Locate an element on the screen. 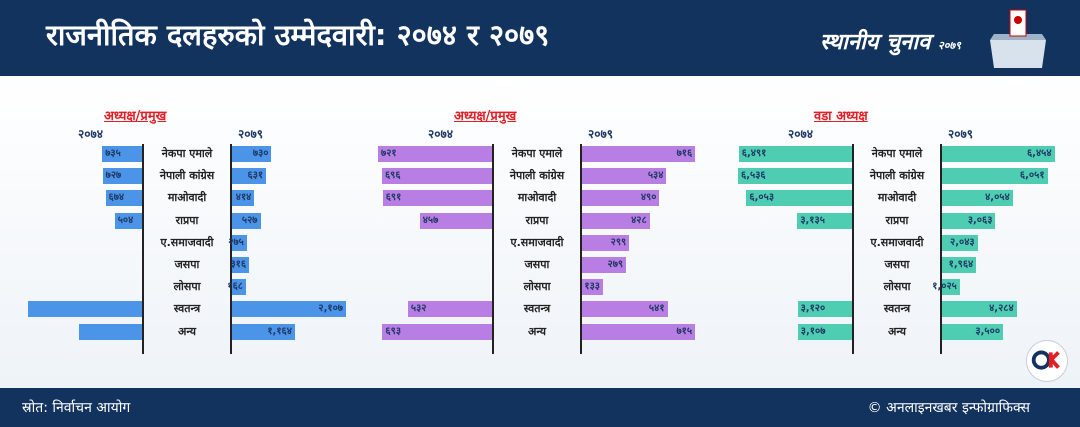 This screenshot has width=1080, height=427. value-label: ५२७ is located at coordinates (249, 220).